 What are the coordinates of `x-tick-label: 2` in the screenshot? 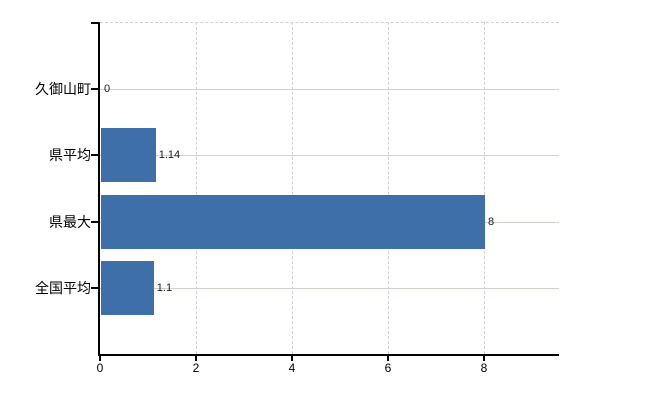 It's located at (196, 368).